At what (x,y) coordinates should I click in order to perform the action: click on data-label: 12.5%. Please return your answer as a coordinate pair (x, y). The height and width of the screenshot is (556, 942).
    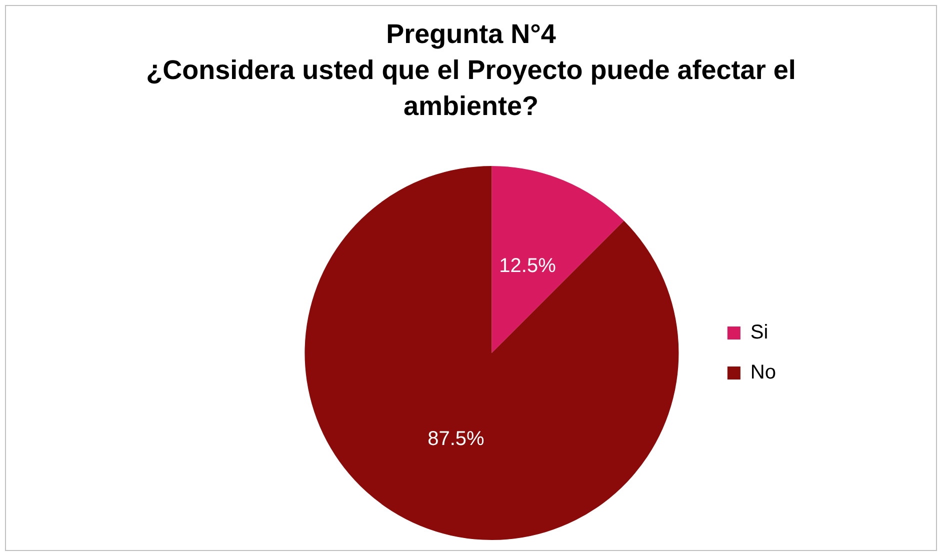
    Looking at the image, I should click on (527, 266).